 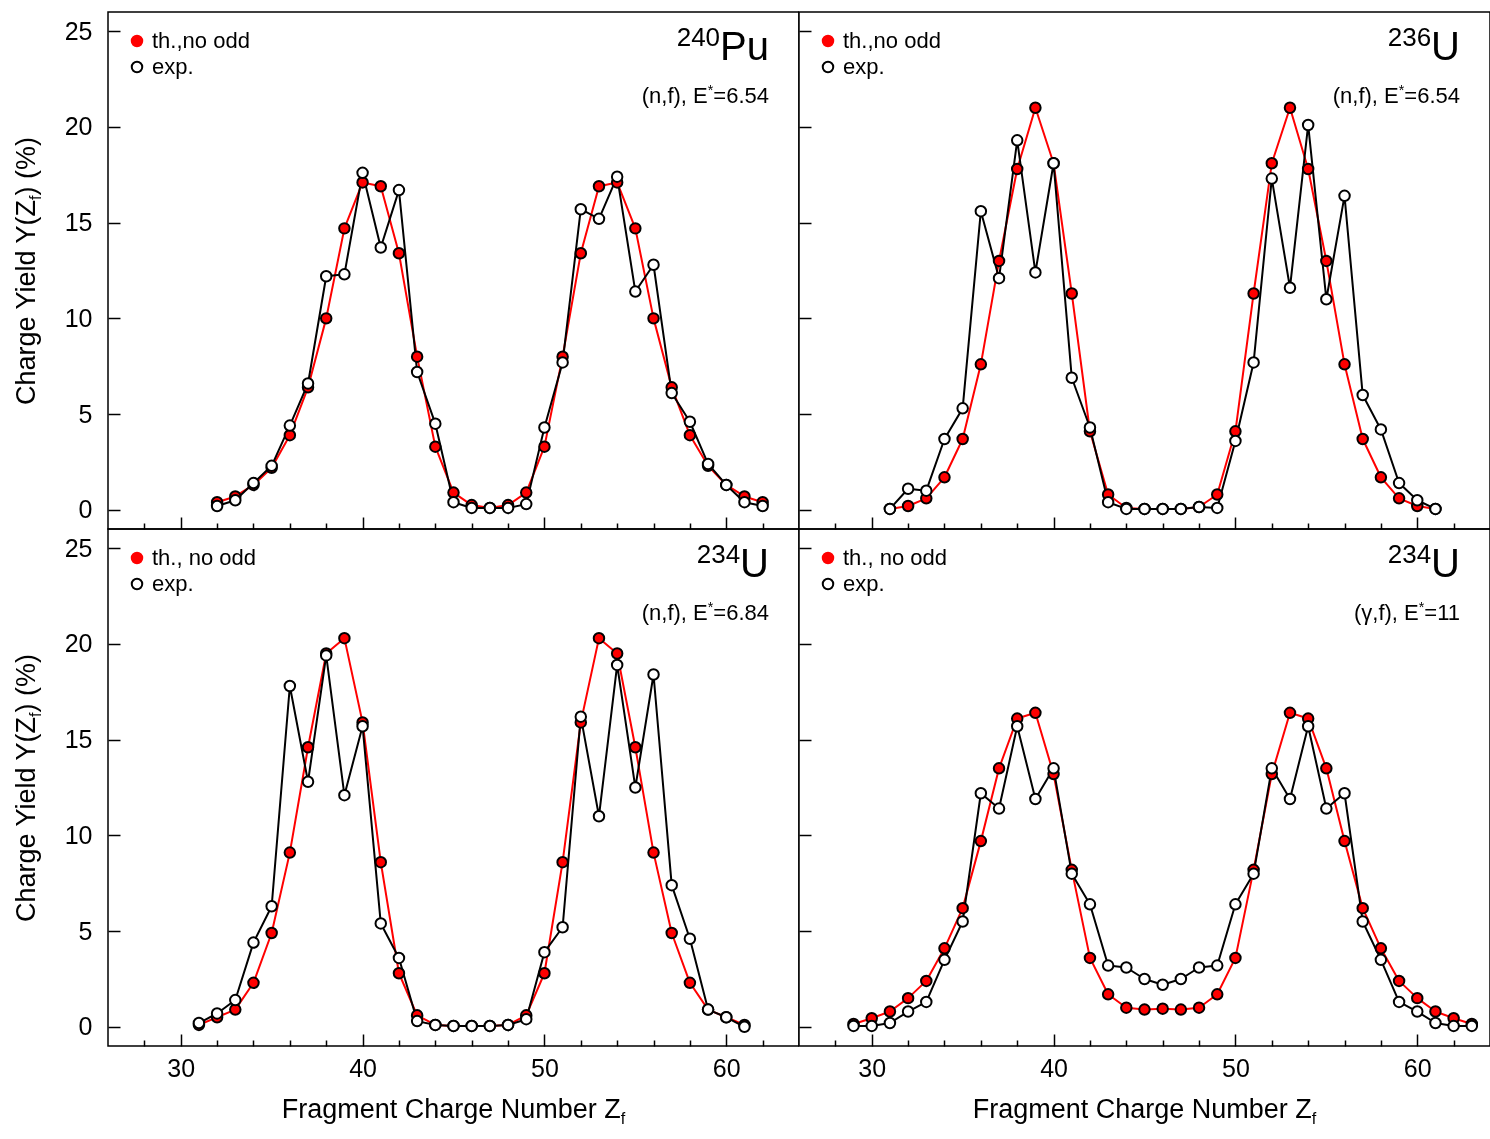 I want to click on annotation: $^{240}$Pu, so click(x=722, y=46).